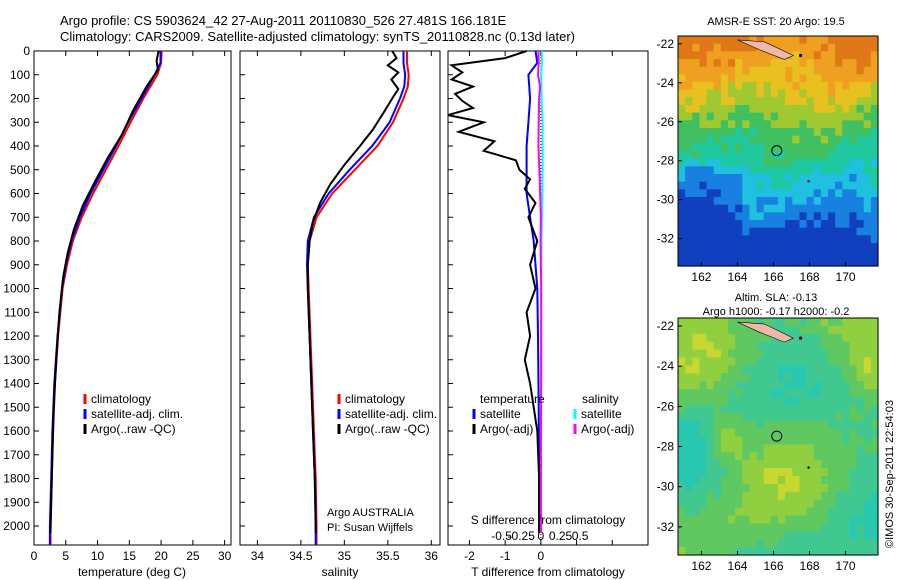 The image size is (900, 580). Describe the element at coordinates (375, 399) in the screenshot. I see `salinity-legend-label: climatology` at that location.